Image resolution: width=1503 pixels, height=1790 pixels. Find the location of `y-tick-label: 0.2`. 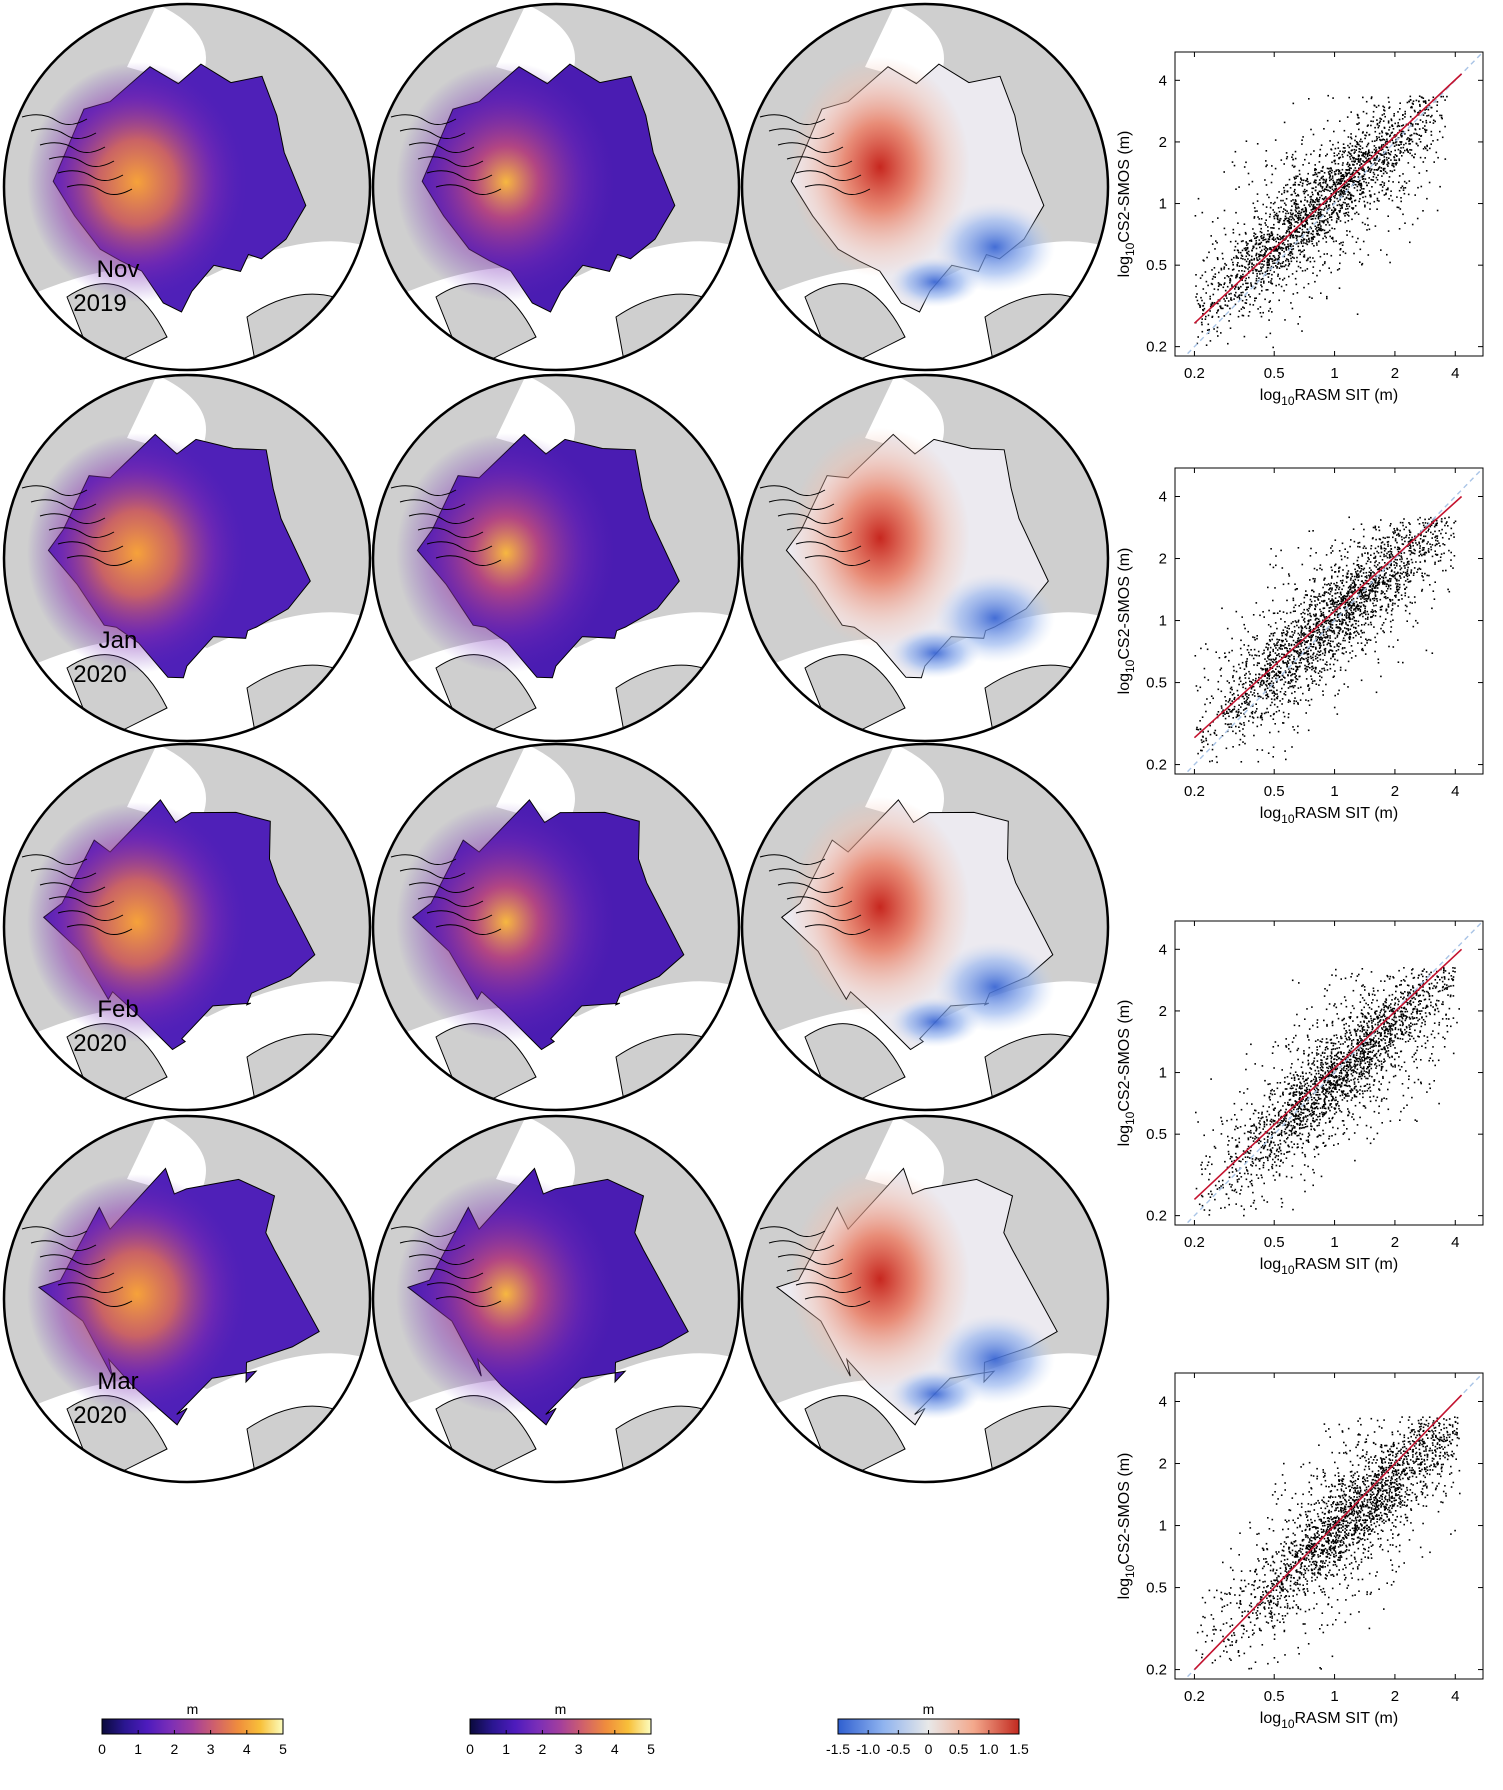

y-tick-label: 0.2 is located at coordinates (1156, 765).